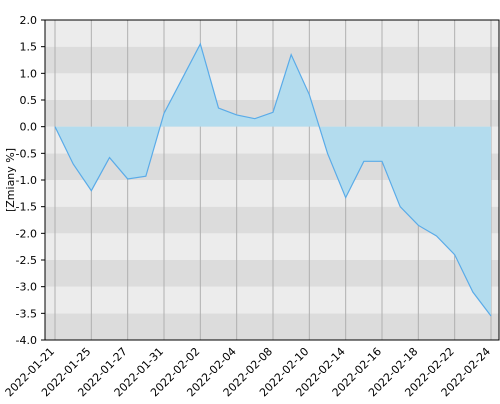 The image size is (500, 404). What do you see at coordinates (26, 260) in the screenshot?
I see `y-tick-label: -2.5` at bounding box center [26, 260].